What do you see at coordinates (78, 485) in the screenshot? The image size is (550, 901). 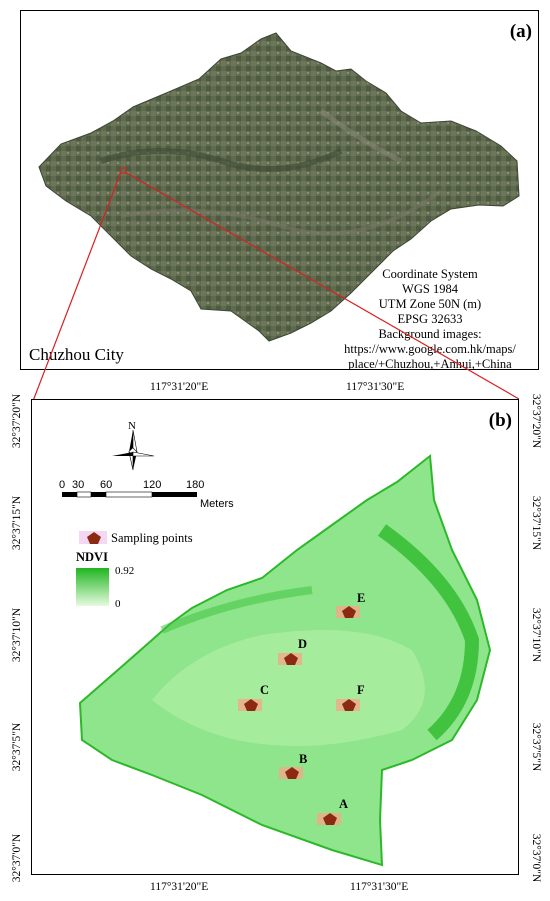 I see `scale-label: 30` at bounding box center [78, 485].